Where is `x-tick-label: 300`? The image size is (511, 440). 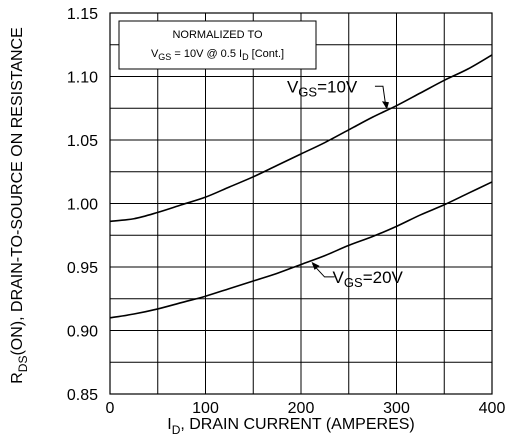 x-tick-label: 300 is located at coordinates (396, 408).